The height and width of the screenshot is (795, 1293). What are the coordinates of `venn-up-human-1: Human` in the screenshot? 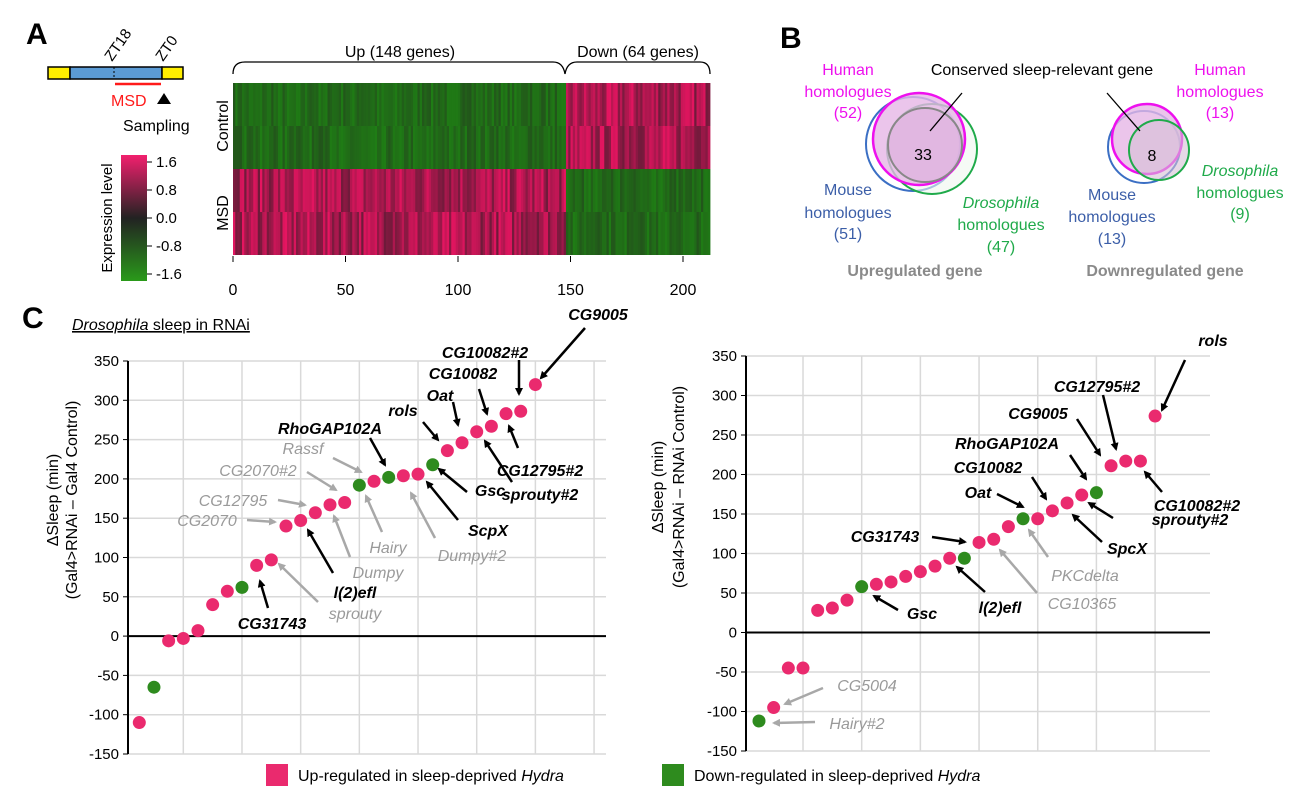 It's located at (848, 70).